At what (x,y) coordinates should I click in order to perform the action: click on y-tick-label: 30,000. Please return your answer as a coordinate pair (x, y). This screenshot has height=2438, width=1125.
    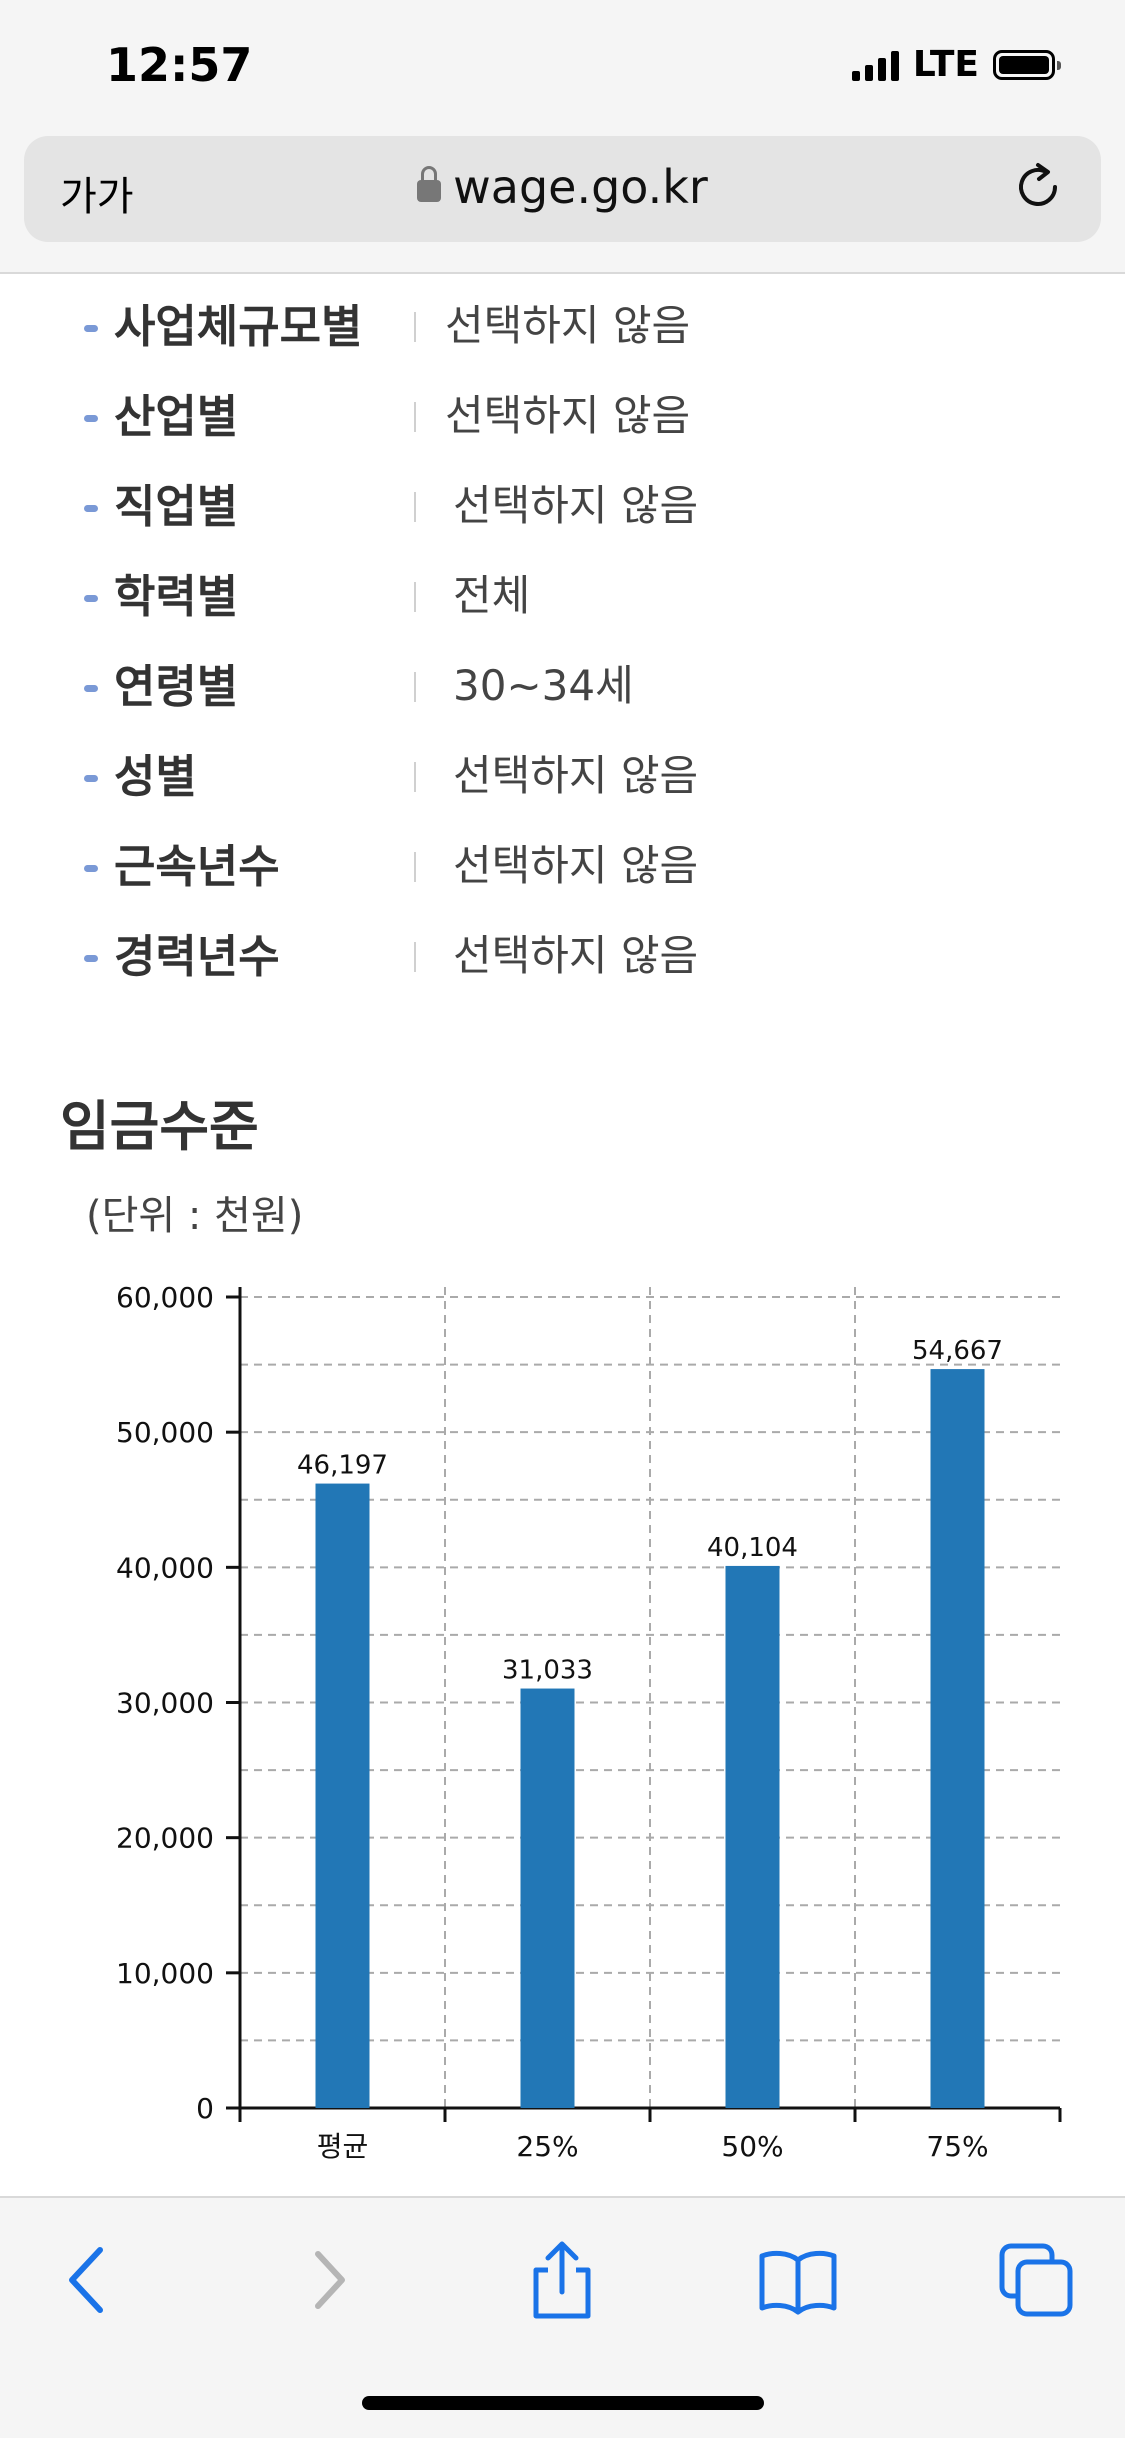
    Looking at the image, I should click on (165, 1703).